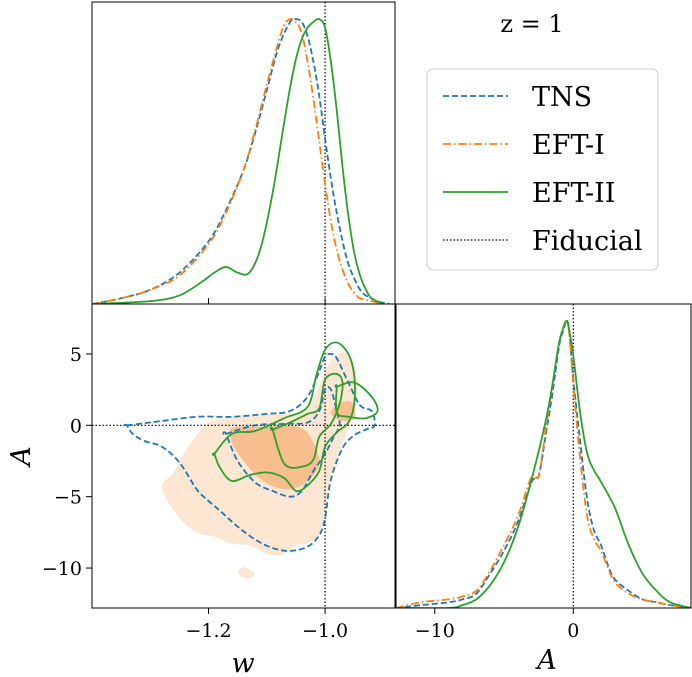 This screenshot has width=692, height=677. I want to click on tns-inner-contour, so click(281, 442).